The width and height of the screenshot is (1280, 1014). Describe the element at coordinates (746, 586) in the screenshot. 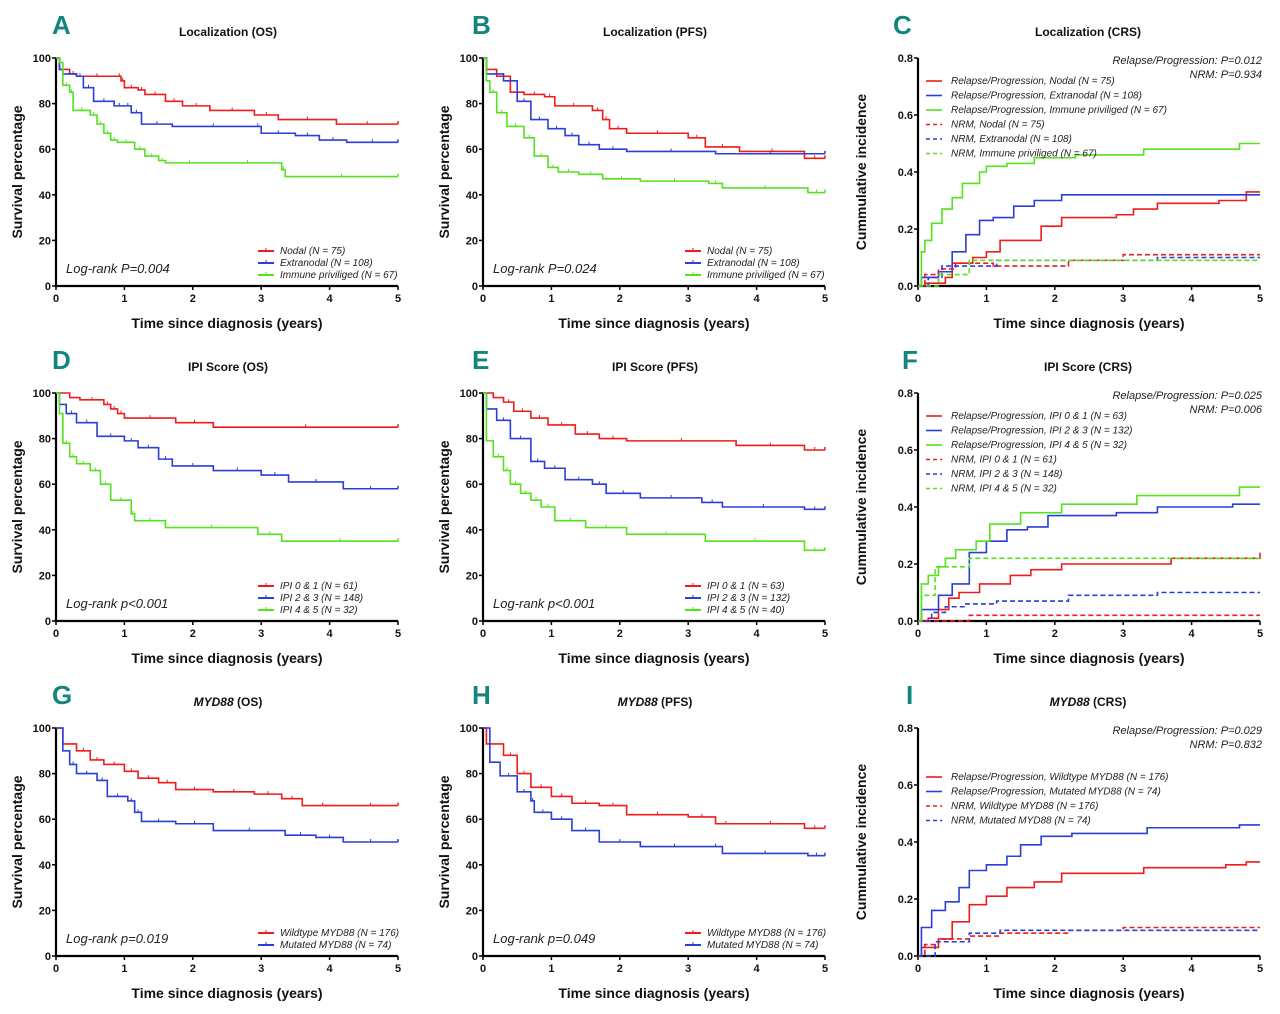

I see `legend-label: IPI 0 & 1 (N = 63)` at that location.